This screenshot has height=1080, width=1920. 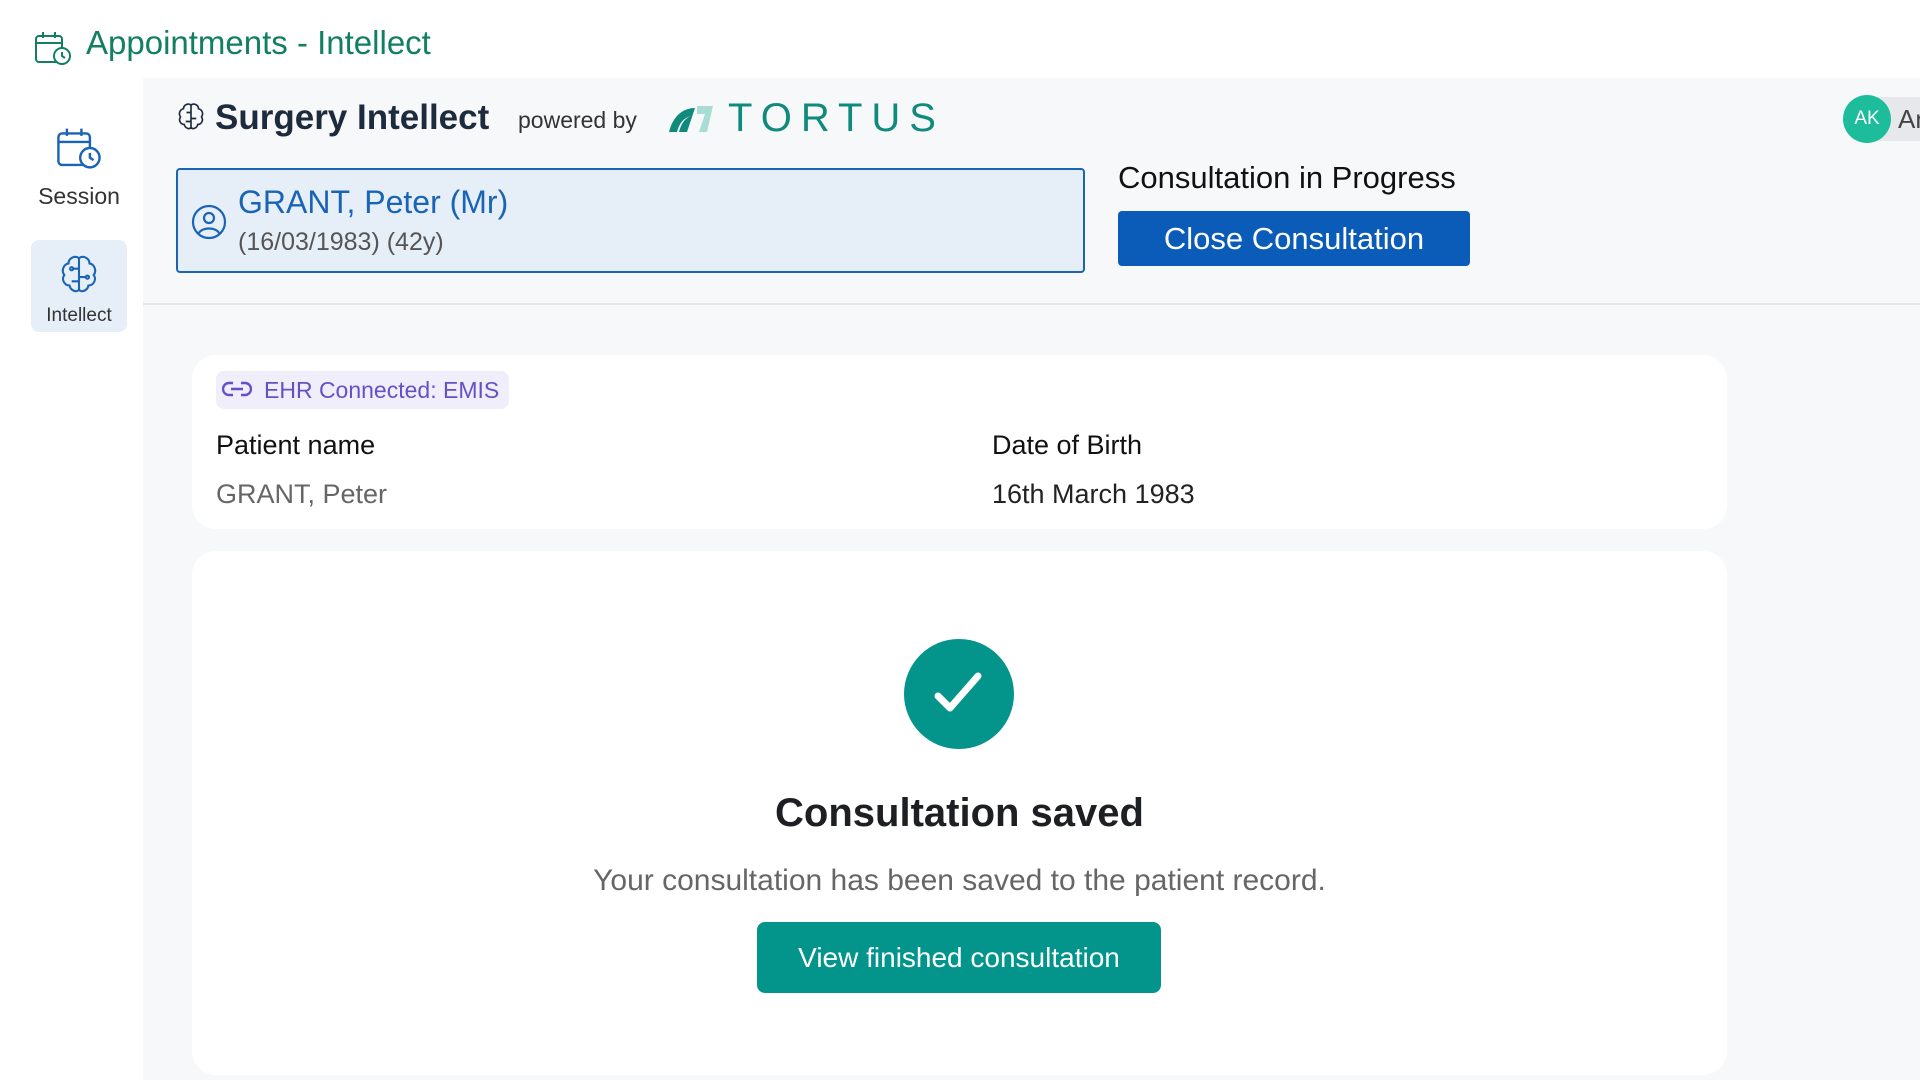 I want to click on sidebar-item-label: Session, so click(x=79, y=196).